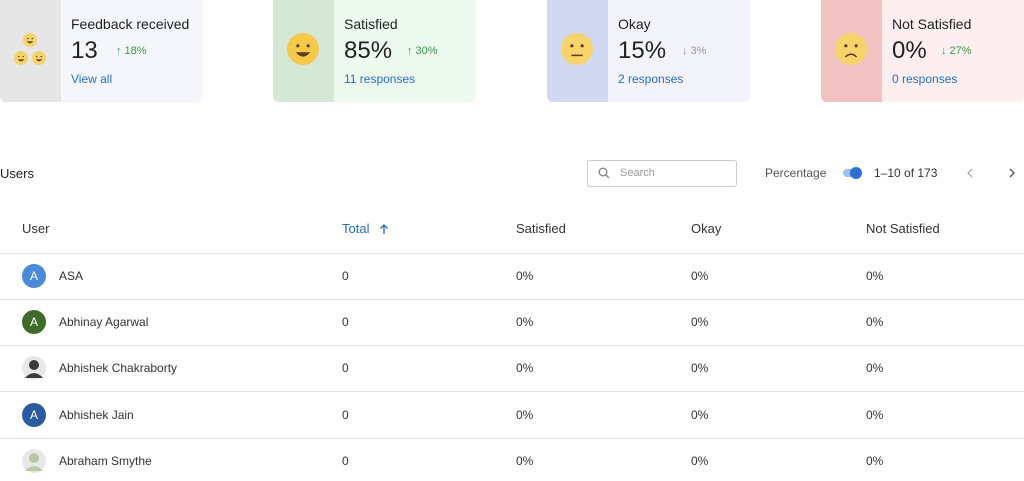  What do you see at coordinates (71, 276) in the screenshot?
I see `user-name: ASA` at bounding box center [71, 276].